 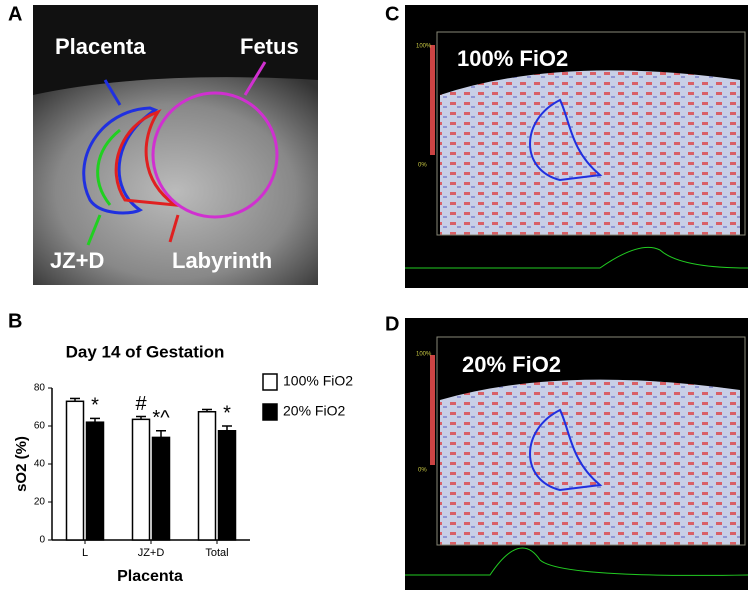 I want to click on x-tick-label: L, so click(x=85, y=553).